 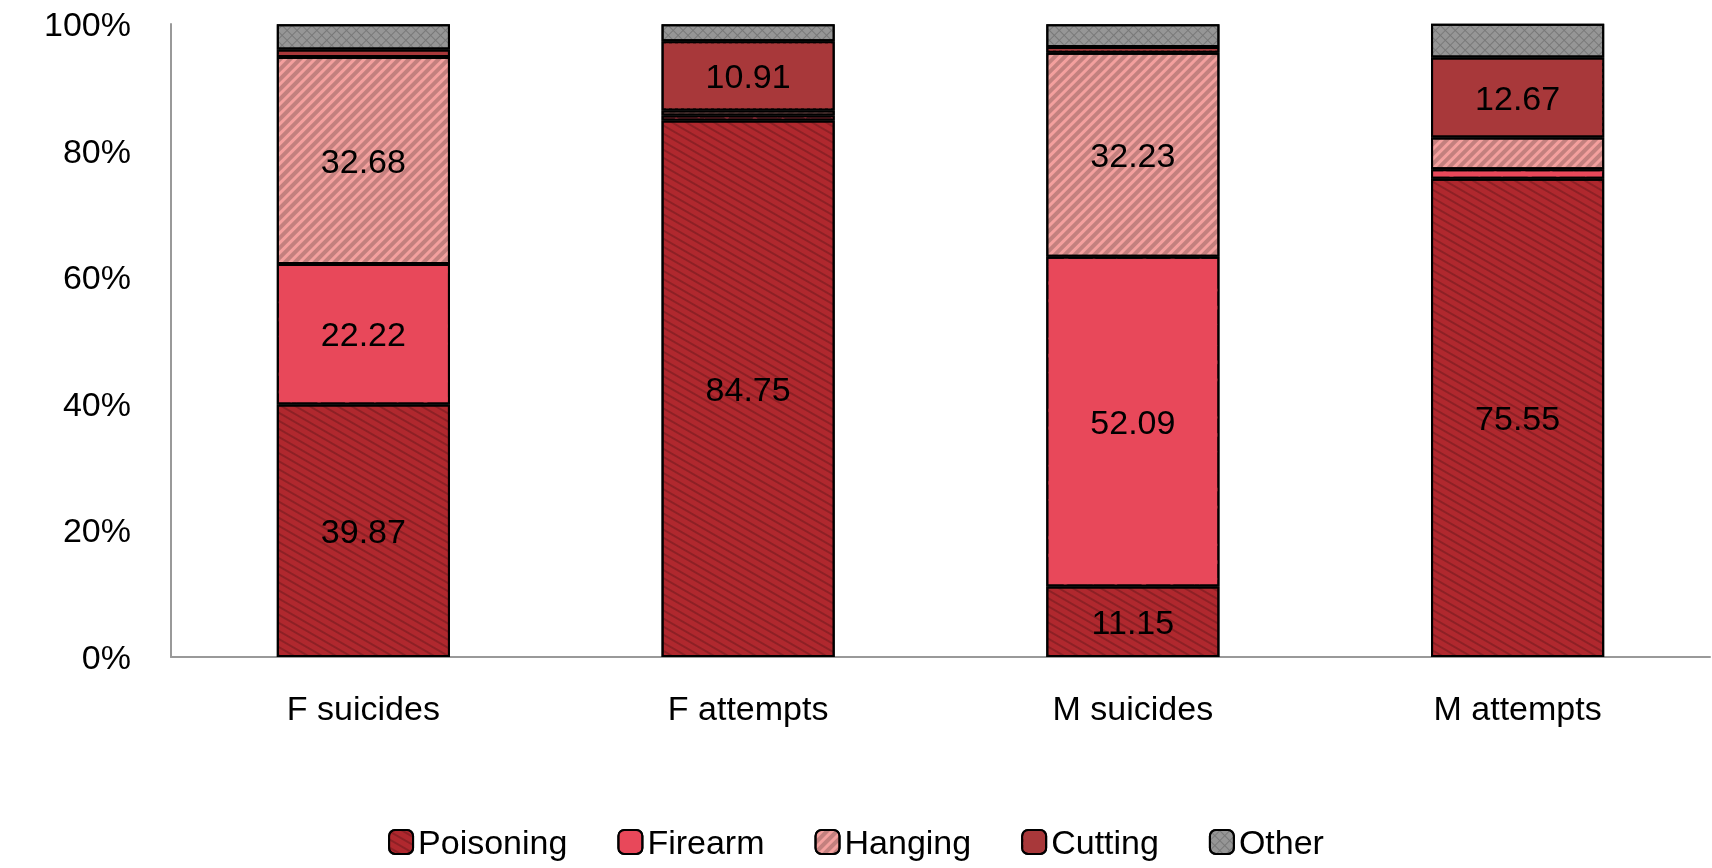 I want to click on y-tick-label: 20%, so click(x=96, y=530).